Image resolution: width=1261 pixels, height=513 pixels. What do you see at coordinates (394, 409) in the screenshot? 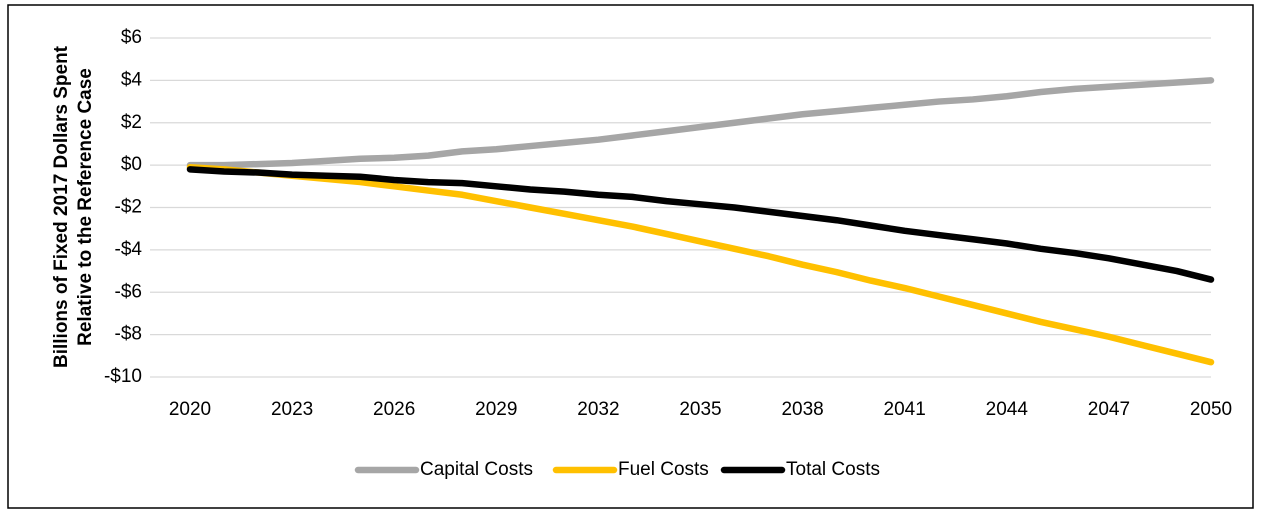
I see `x-tick-label: 2026` at bounding box center [394, 409].